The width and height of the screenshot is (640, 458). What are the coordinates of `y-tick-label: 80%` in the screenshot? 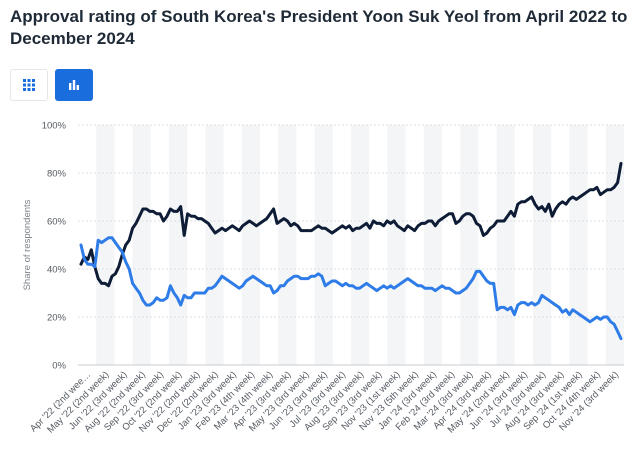 It's located at (57, 174).